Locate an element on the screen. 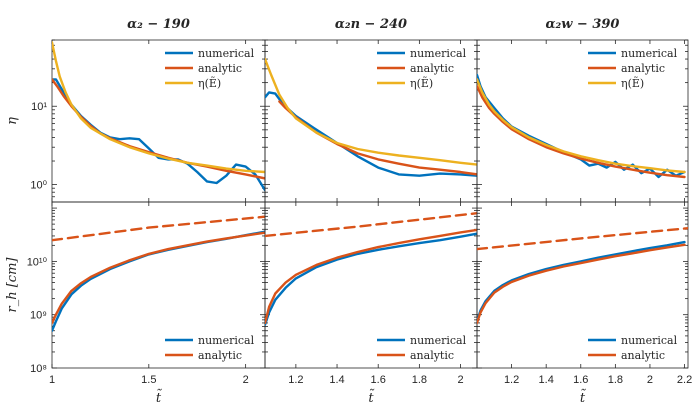  x-tick-label: 2.2 is located at coordinates (684, 380).